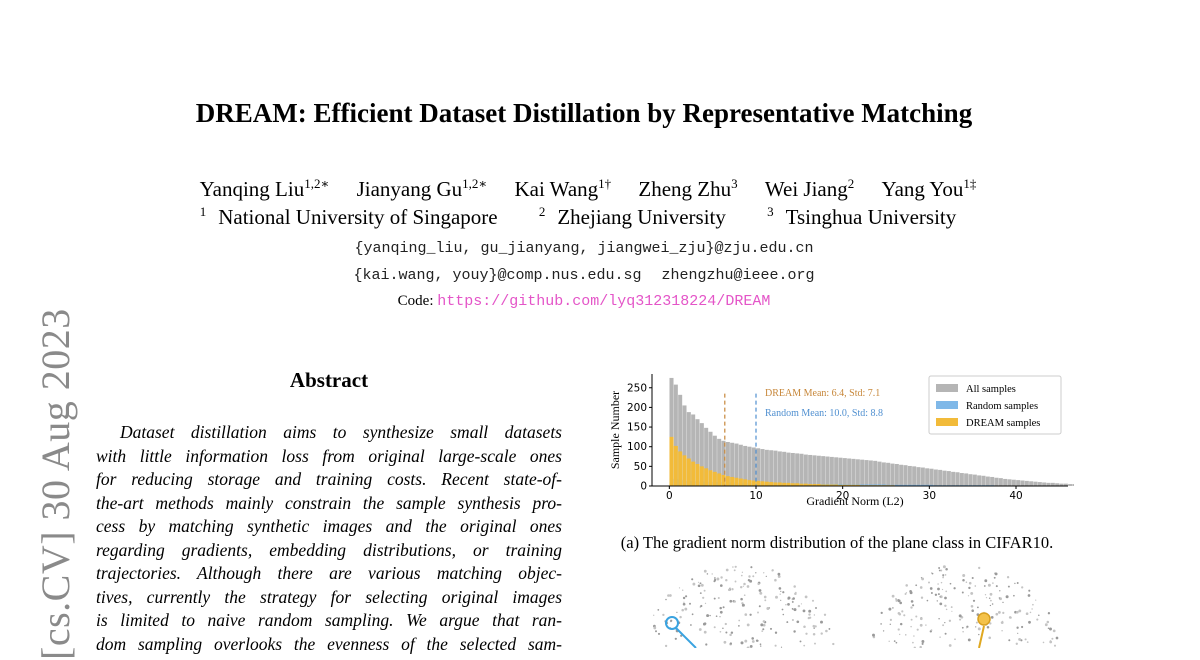  What do you see at coordinates (637, 447) in the screenshot?
I see `y-tick-label: 100` at bounding box center [637, 447].